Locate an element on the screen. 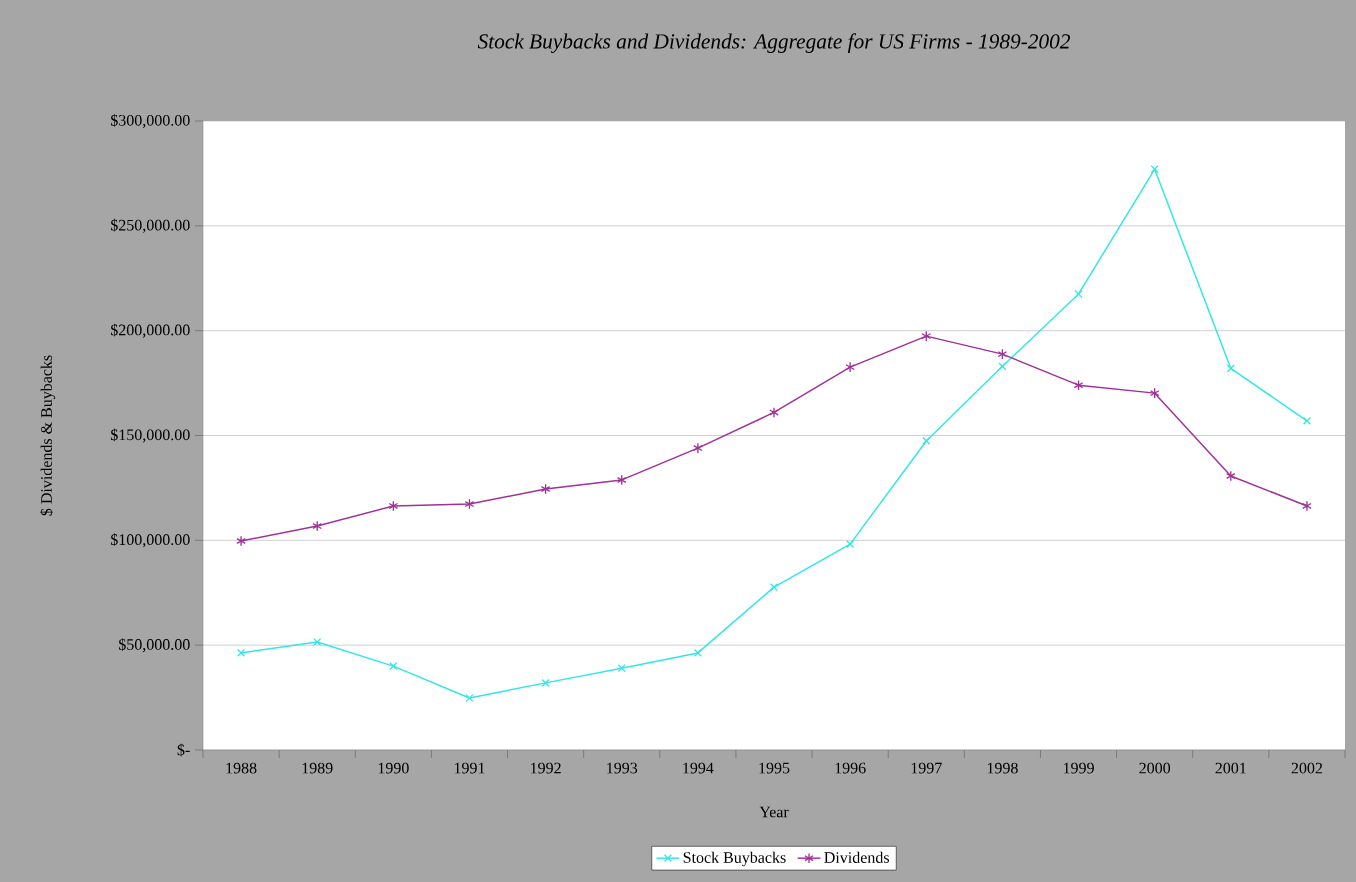 This screenshot has height=882, width=1356. x-tick-label: 1996 is located at coordinates (850, 768).